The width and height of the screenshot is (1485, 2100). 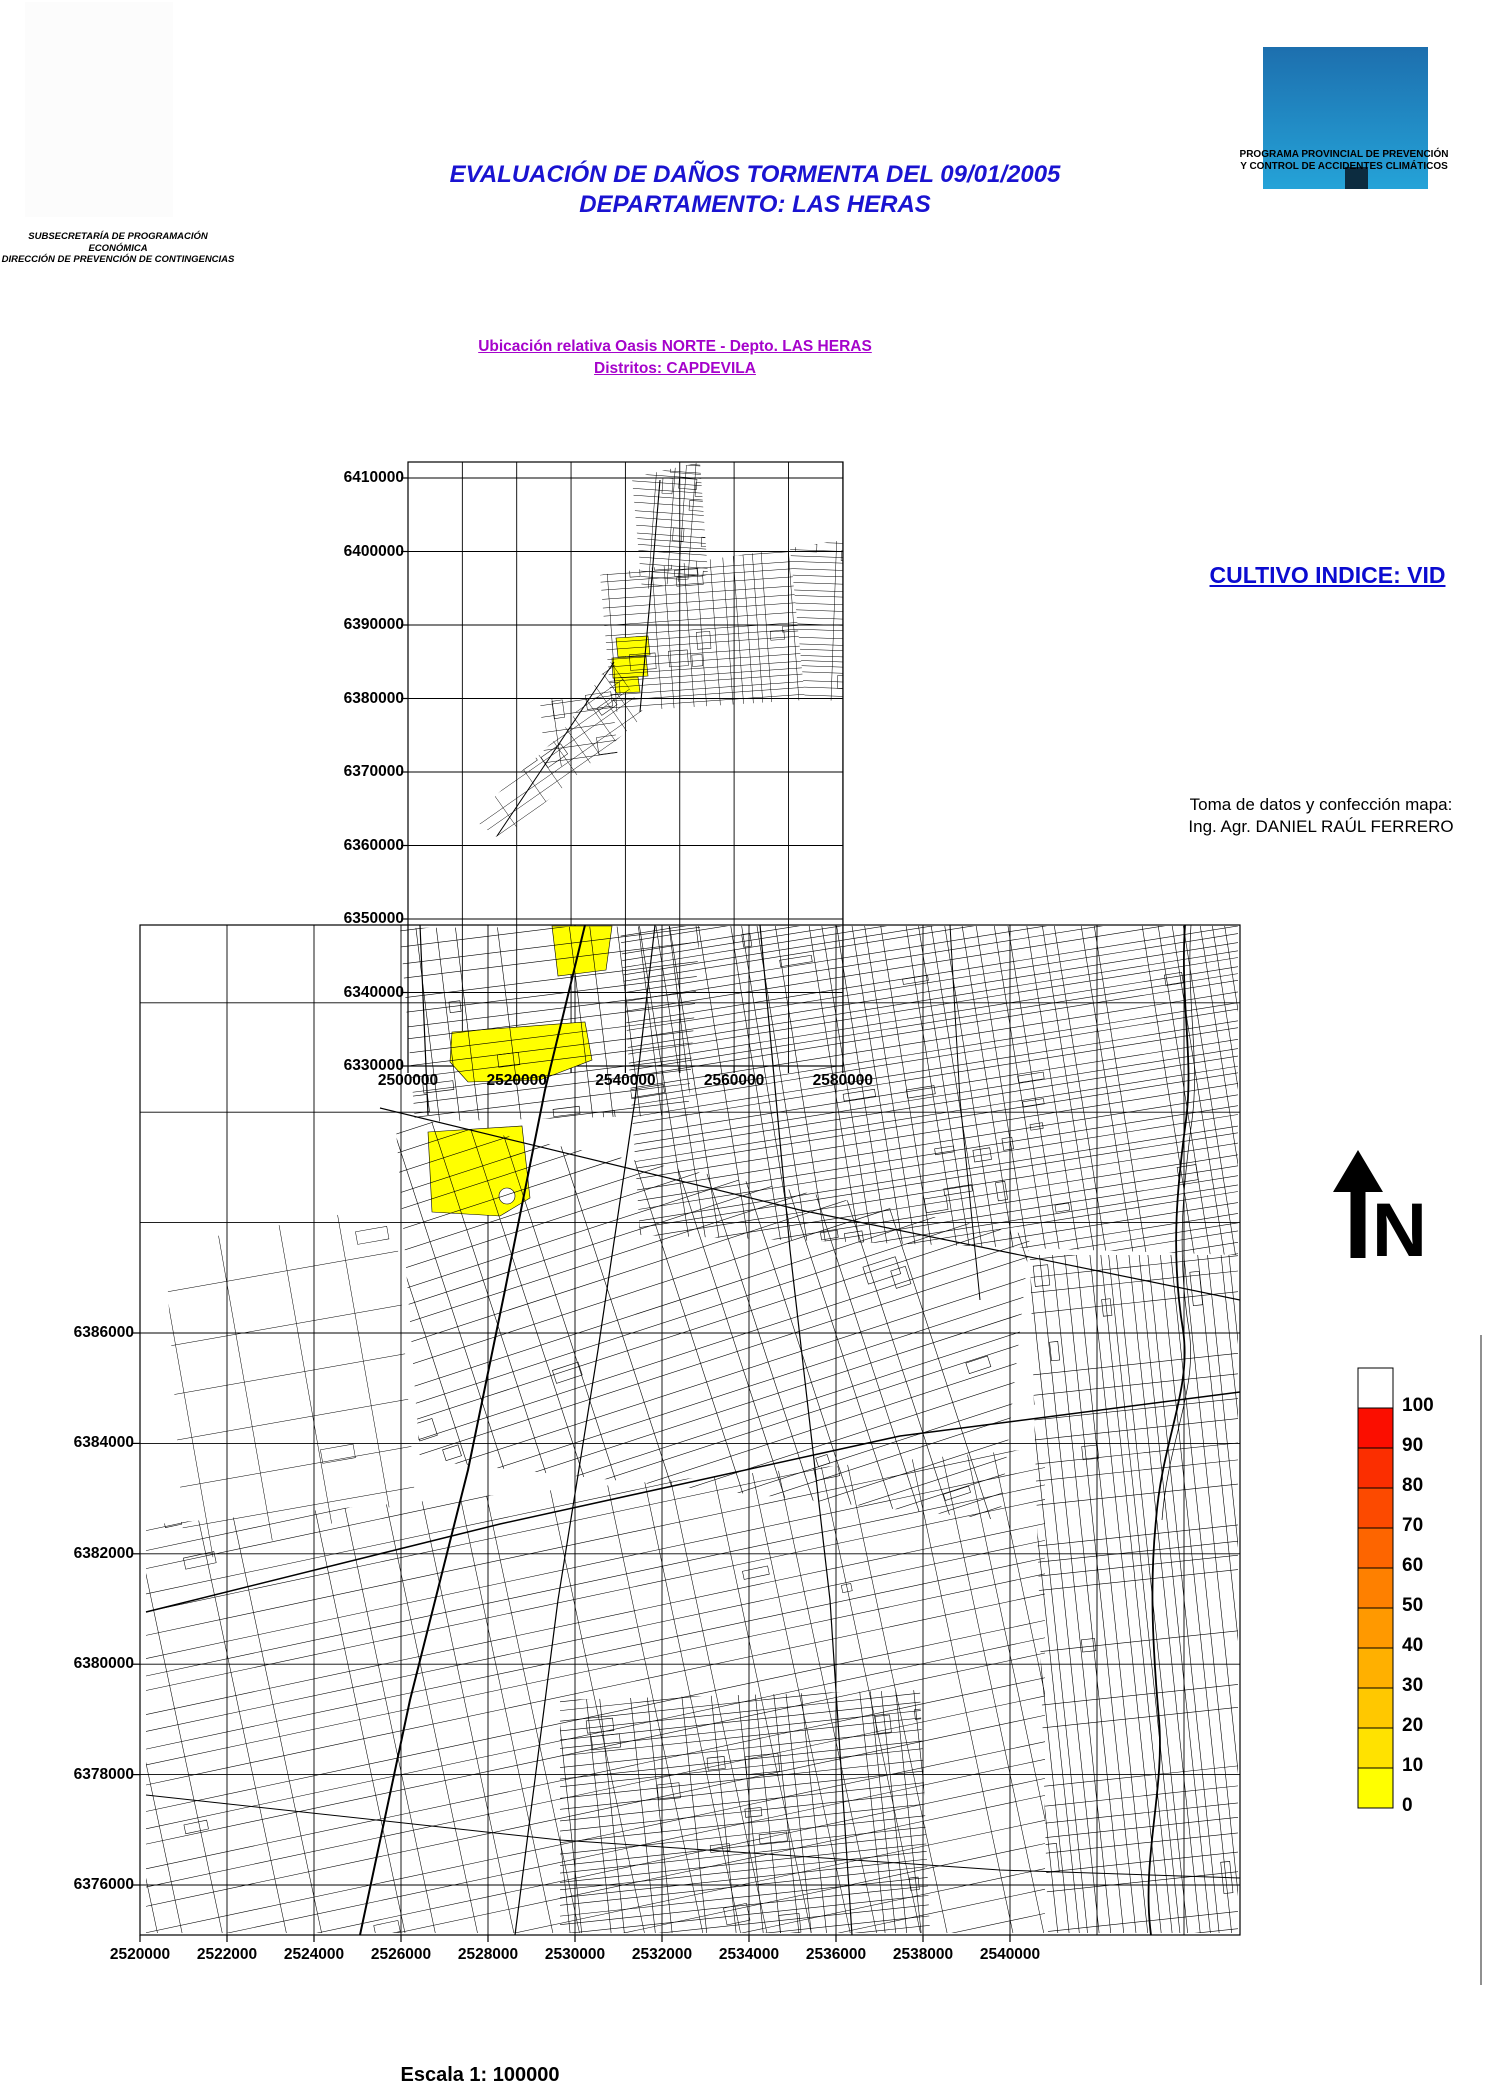 I want to click on damage-zone-gap, so click(x=507, y=1196).